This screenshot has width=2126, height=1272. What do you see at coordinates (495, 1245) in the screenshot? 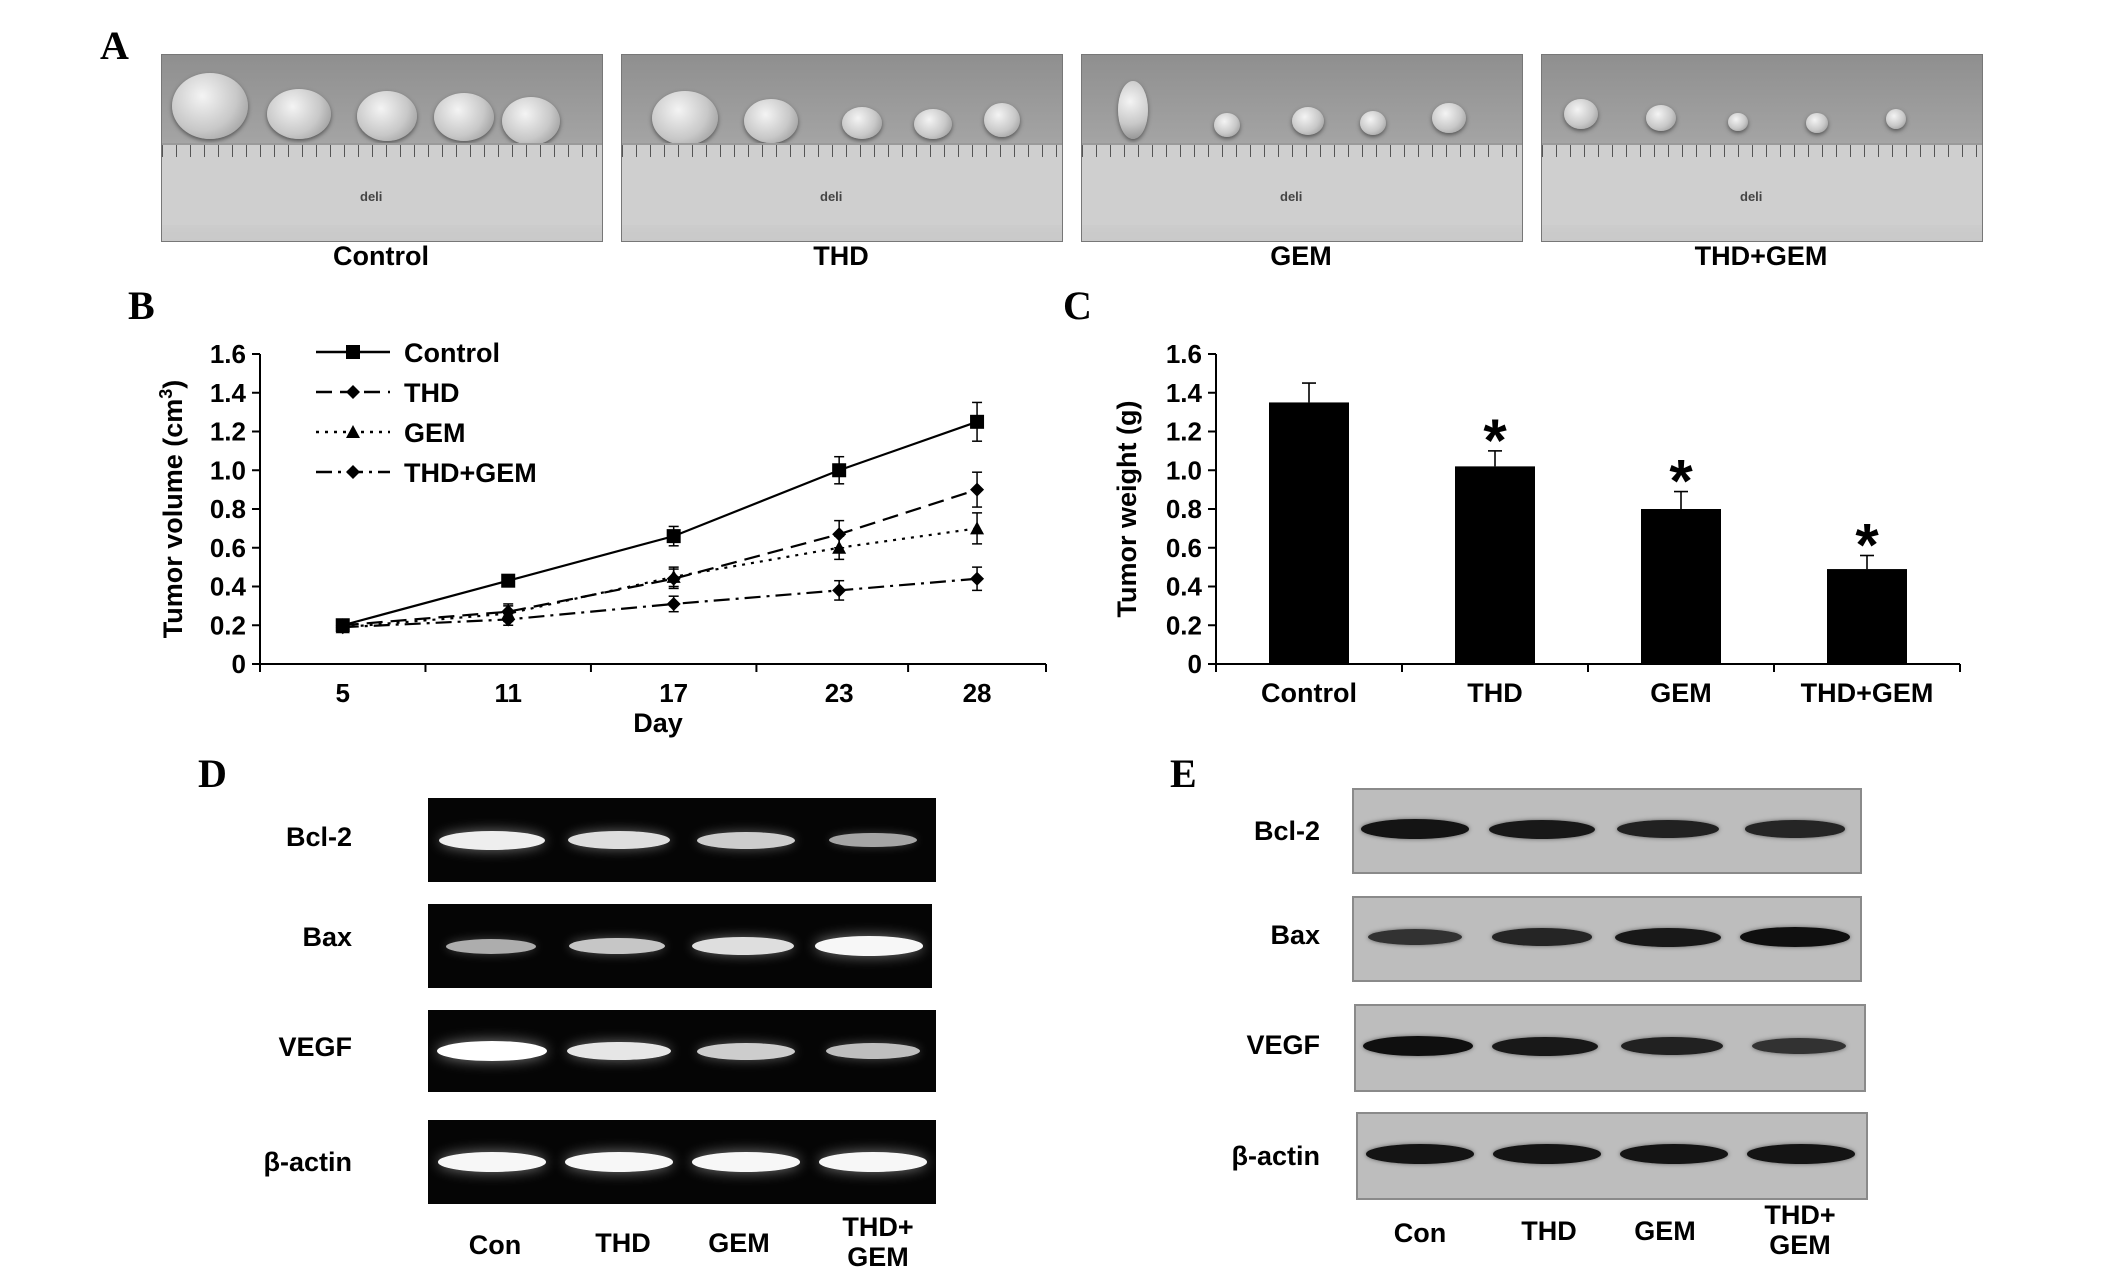
I see `rtpcr-lane-label-con: Con` at bounding box center [495, 1245].